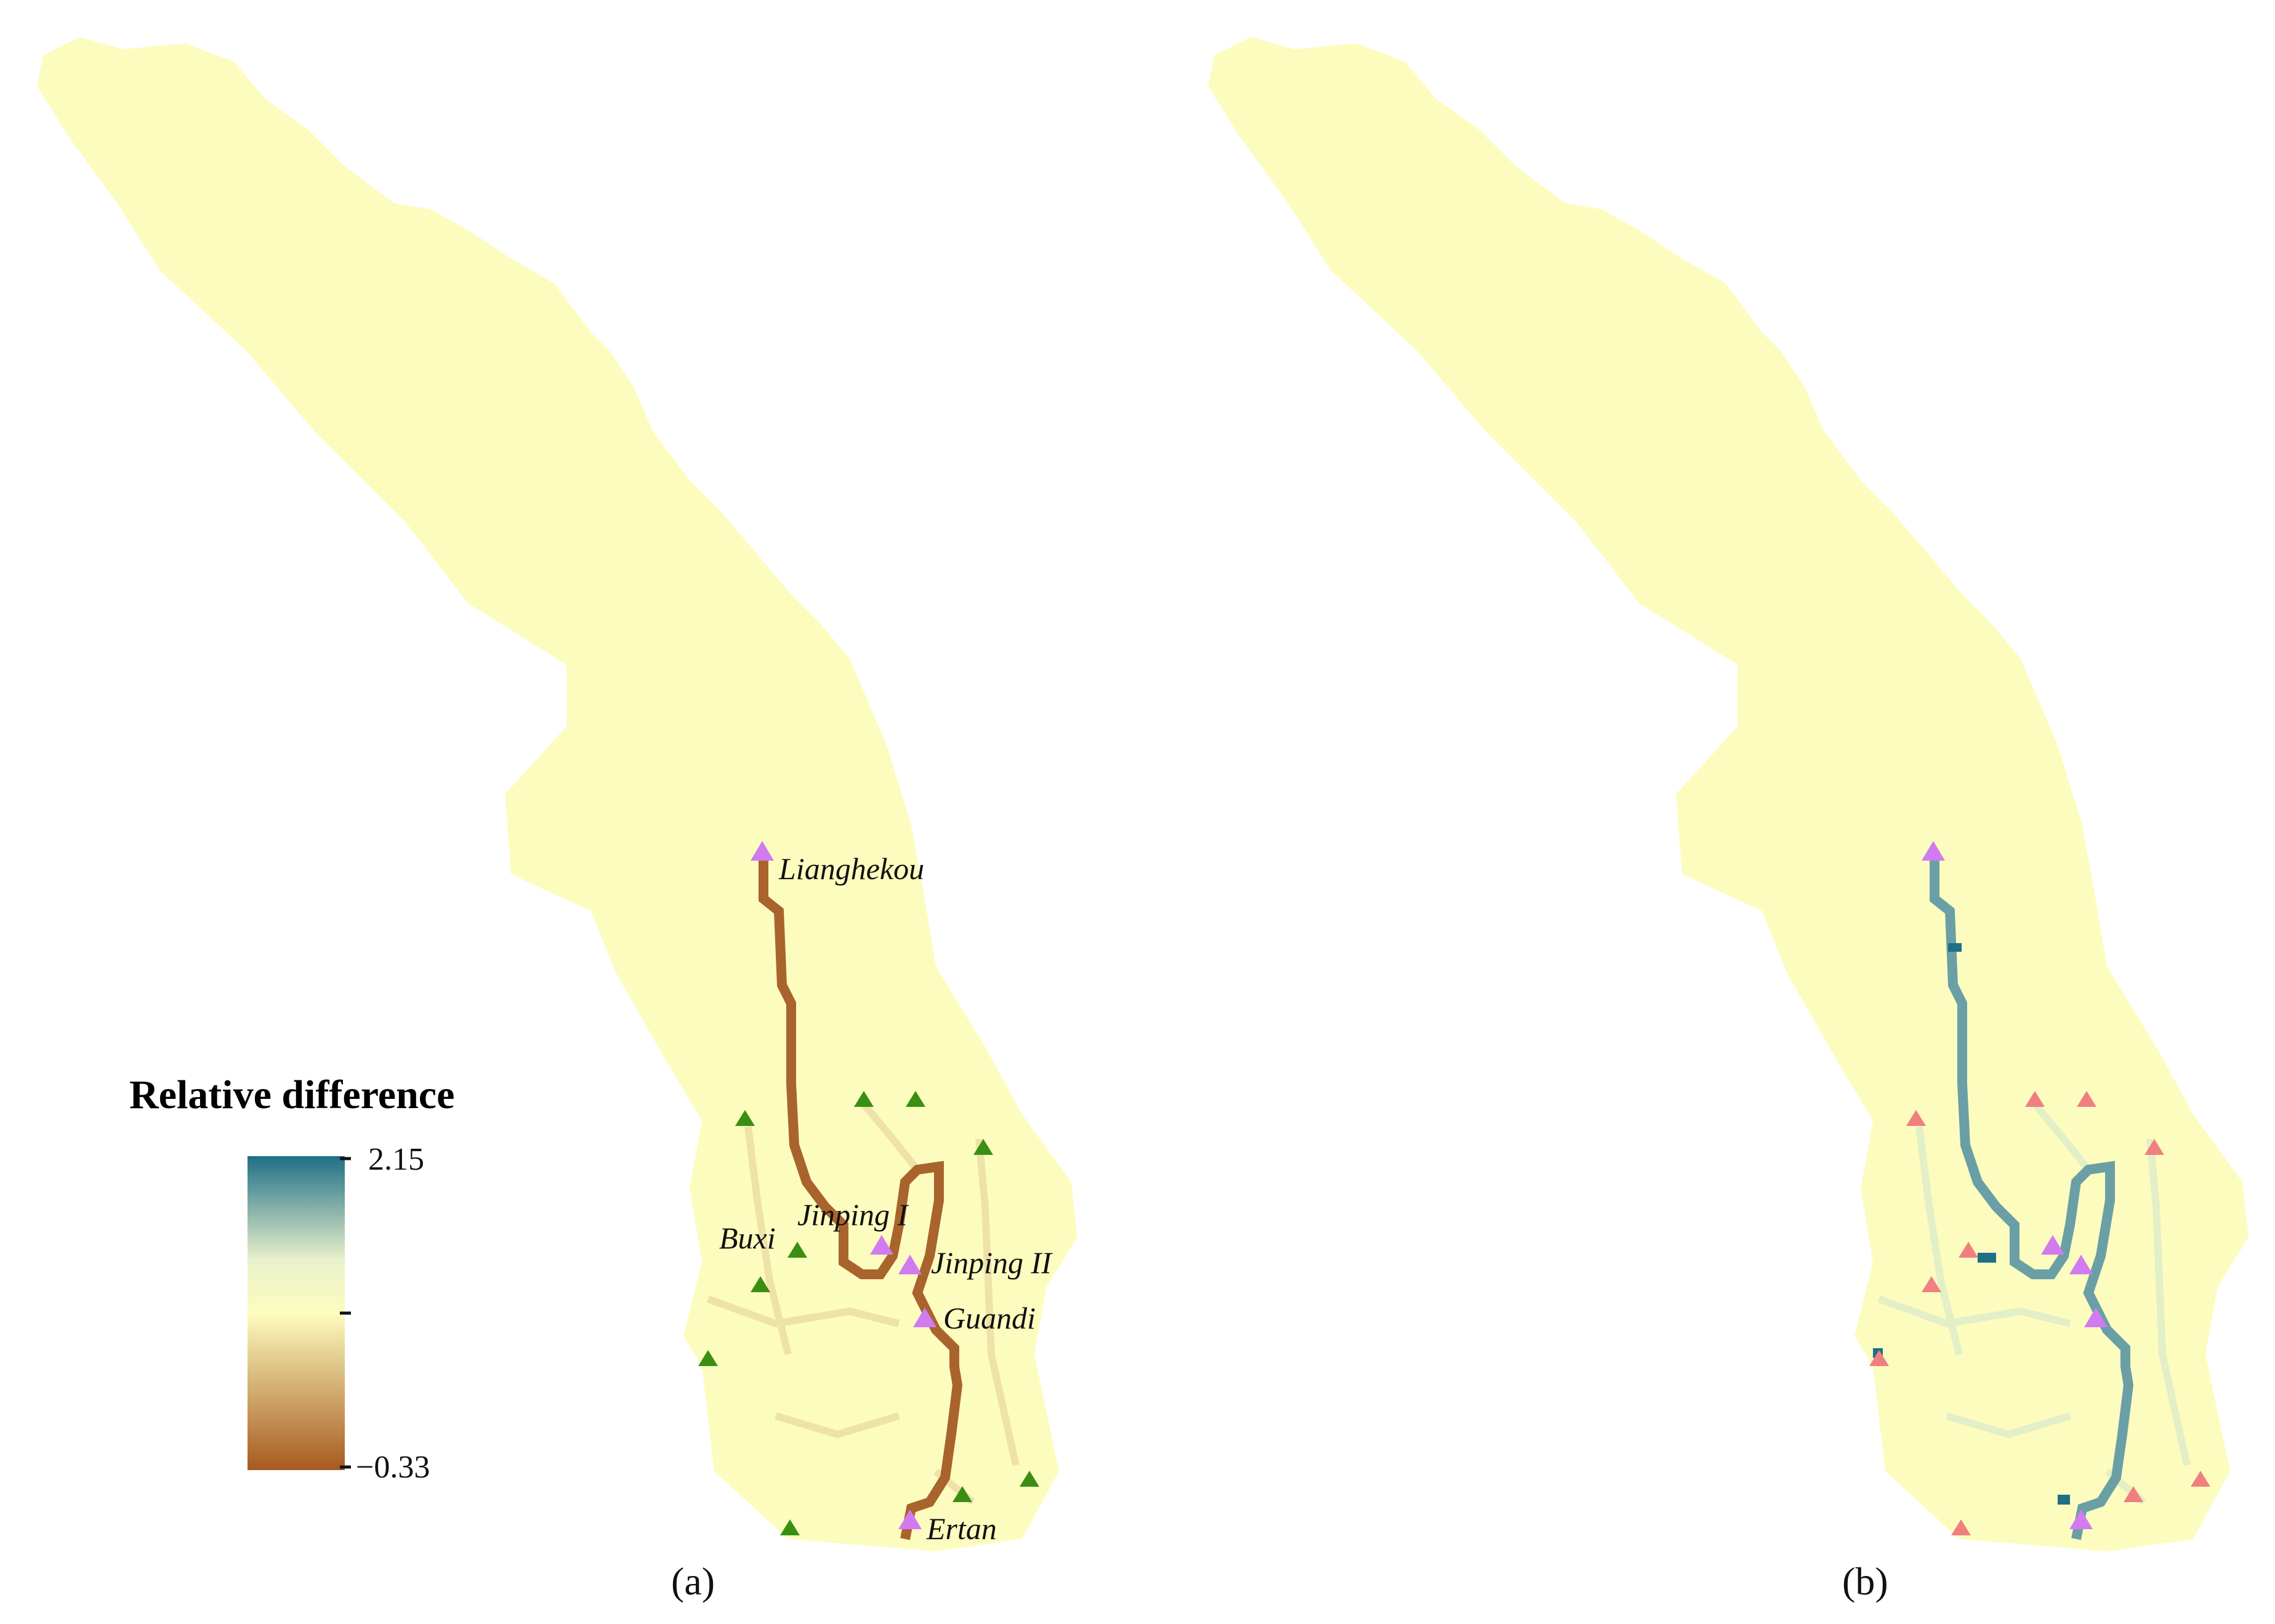  Describe the element at coordinates (291, 1094) in the screenshot. I see `legend-title: Relative difference` at that location.